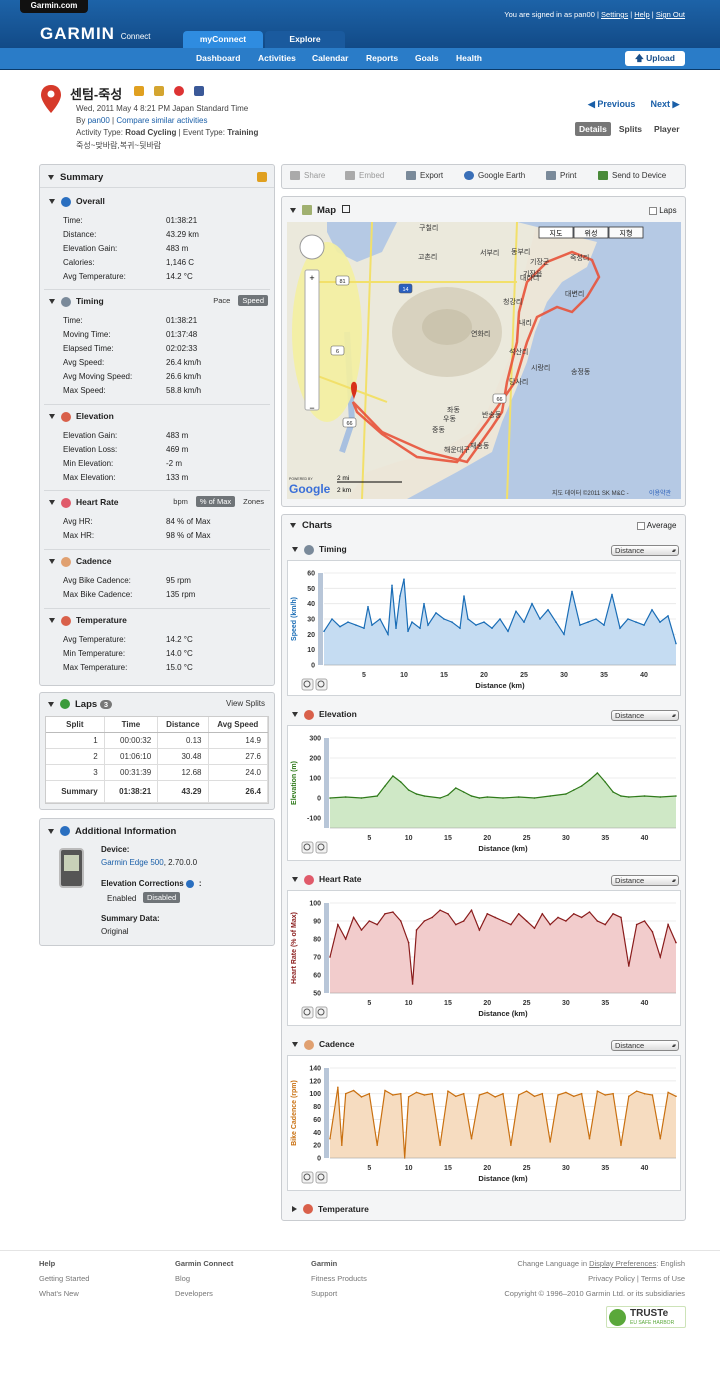 This screenshot has height=1380, width=720. What do you see at coordinates (674, 104) in the screenshot?
I see `next-arrow-icon: ▶` at bounding box center [674, 104].